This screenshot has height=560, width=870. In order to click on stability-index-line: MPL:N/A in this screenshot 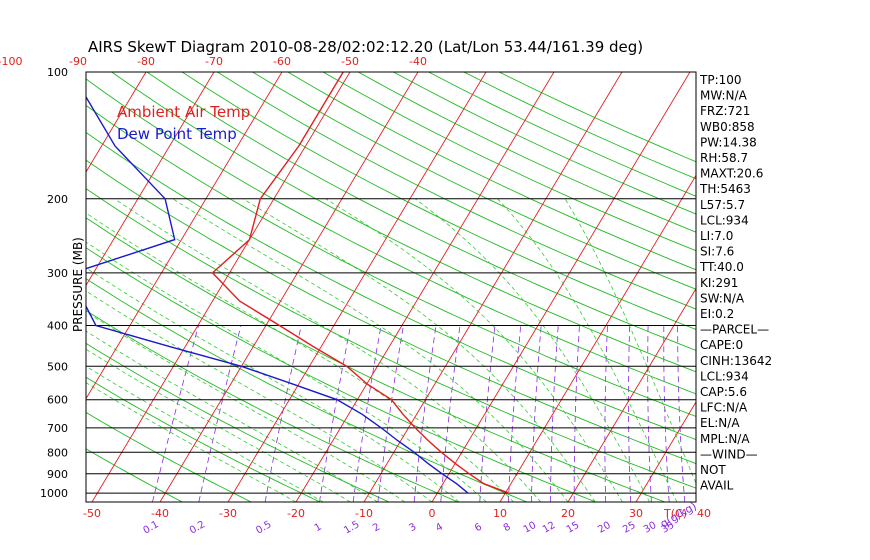, I will do `click(725, 439)`.